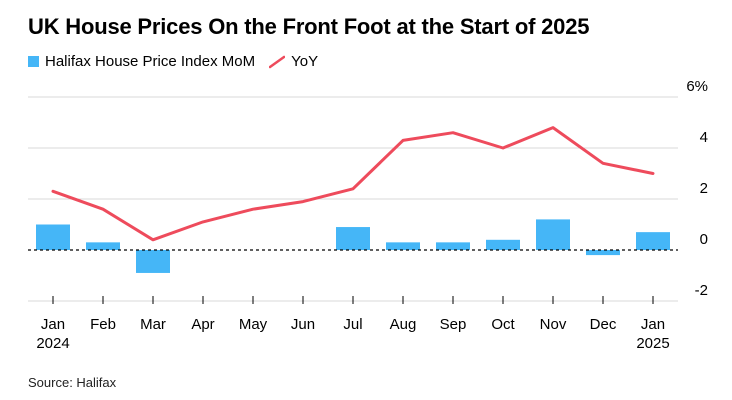 The image size is (732, 400). What do you see at coordinates (697, 86) in the screenshot?
I see `y-tick-label: 6%` at bounding box center [697, 86].